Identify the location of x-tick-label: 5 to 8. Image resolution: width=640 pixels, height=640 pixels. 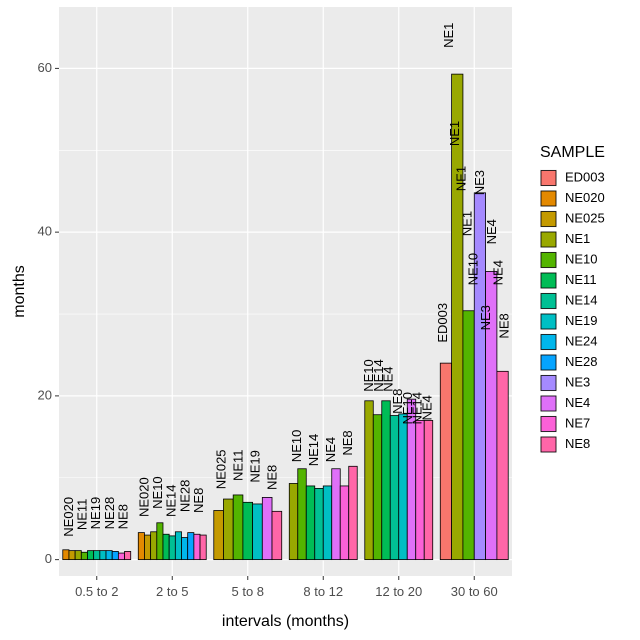
(247, 591).